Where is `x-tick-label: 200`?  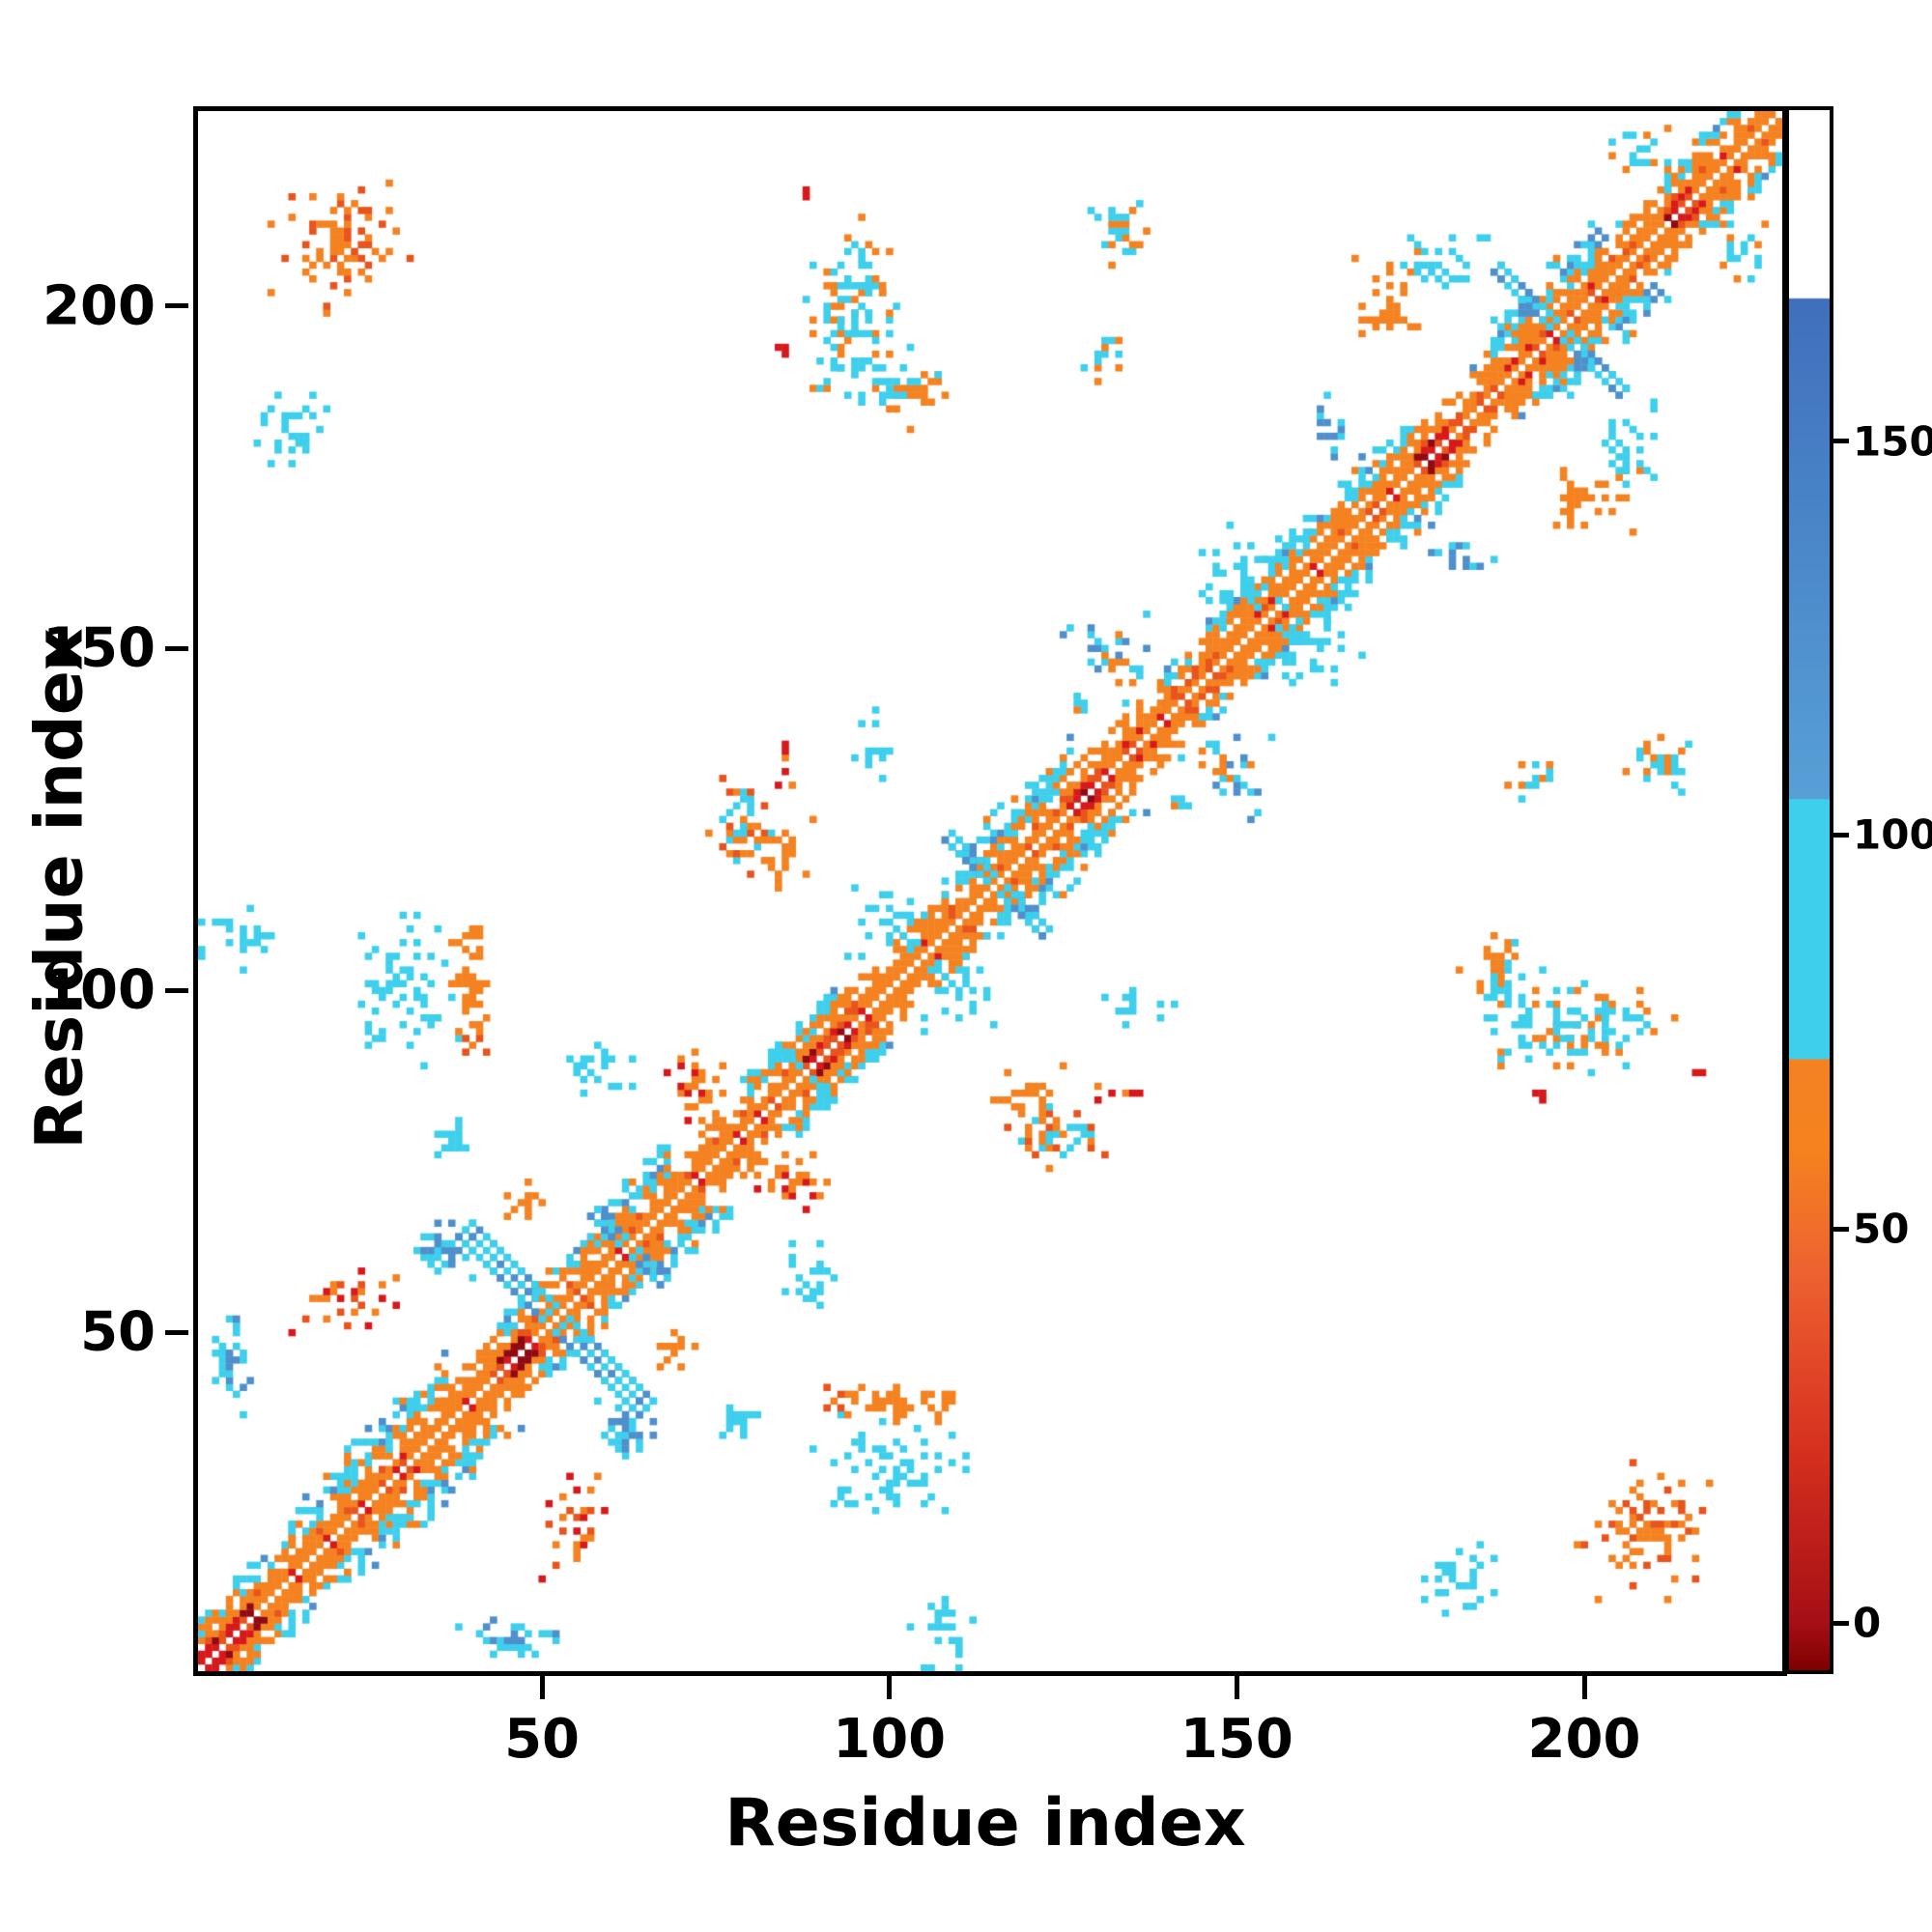 x-tick-label: 200 is located at coordinates (1584, 1739).